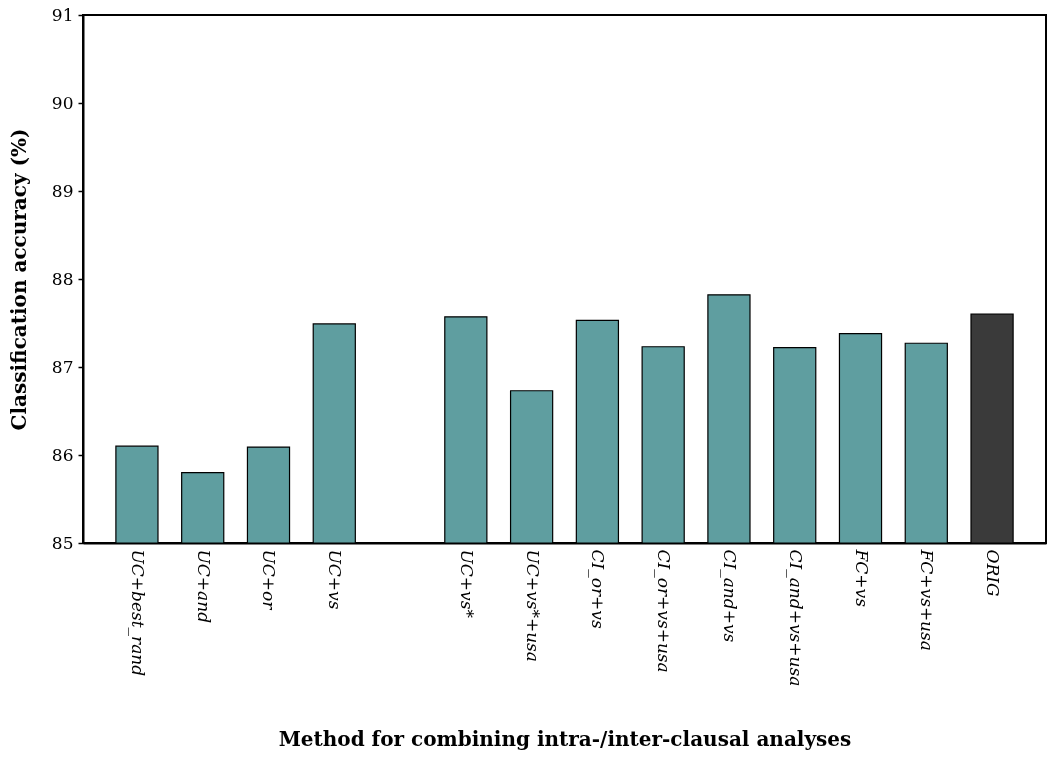  I want to click on x-tick-label: FC+vs, so click(861, 578).